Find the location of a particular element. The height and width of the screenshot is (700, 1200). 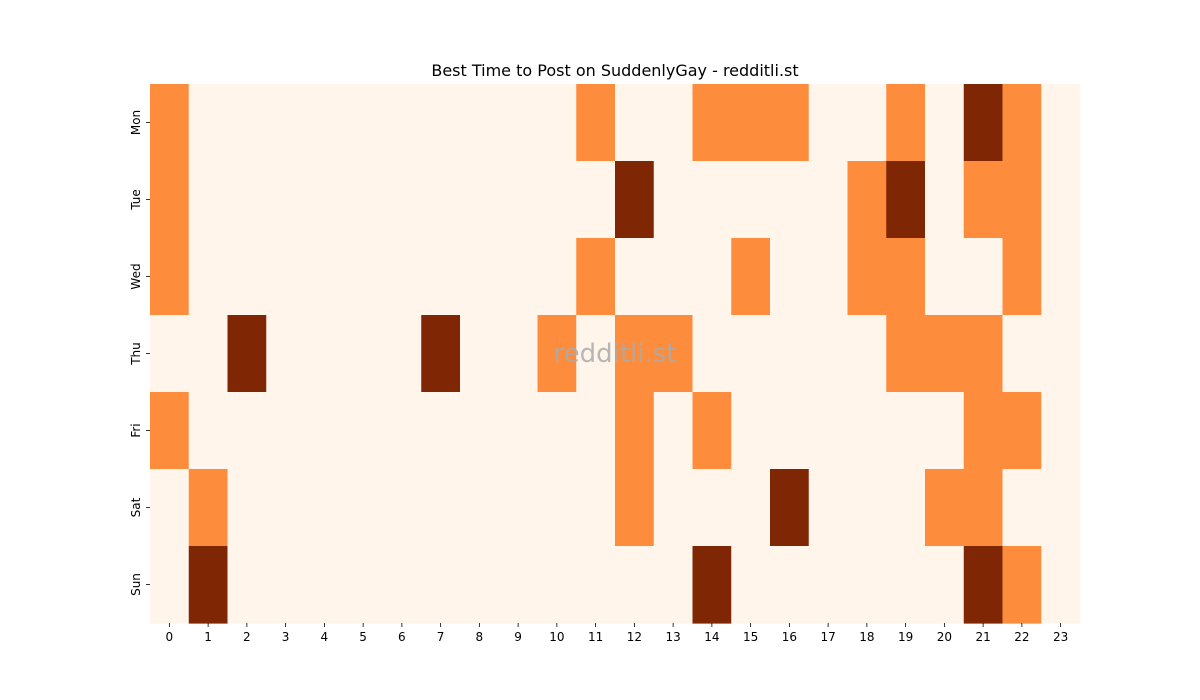

x-tick-label: 1 is located at coordinates (208, 637).